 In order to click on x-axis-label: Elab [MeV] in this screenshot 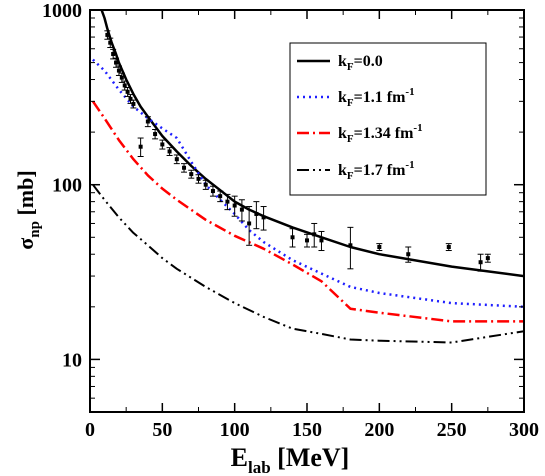, I will do `click(290, 459)`.